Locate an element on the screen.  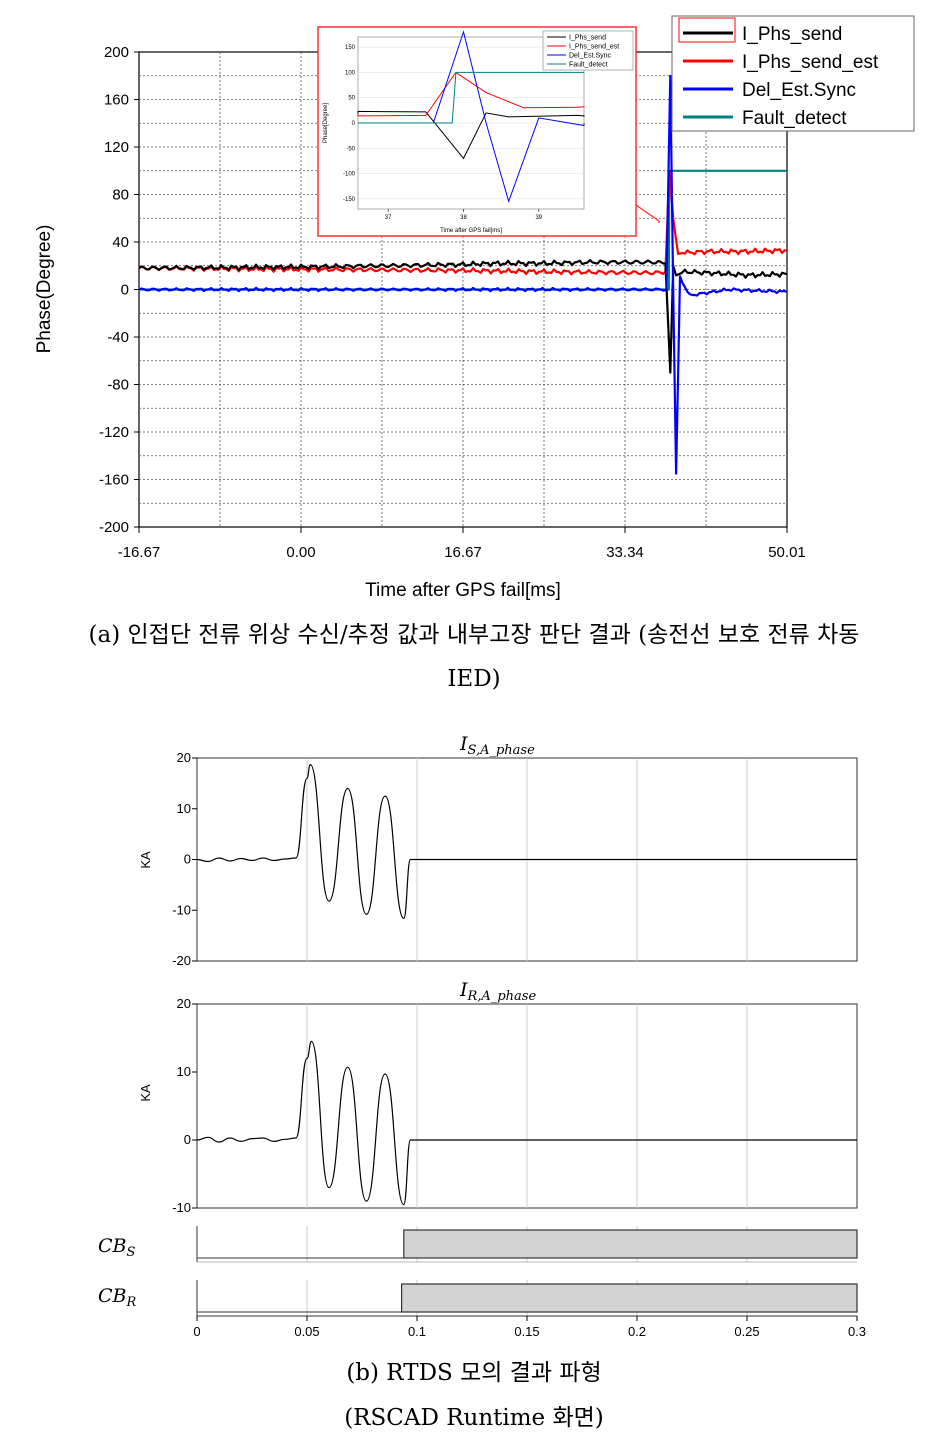
legend-label-Fault-detect: Fault_detect is located at coordinates (794, 118).